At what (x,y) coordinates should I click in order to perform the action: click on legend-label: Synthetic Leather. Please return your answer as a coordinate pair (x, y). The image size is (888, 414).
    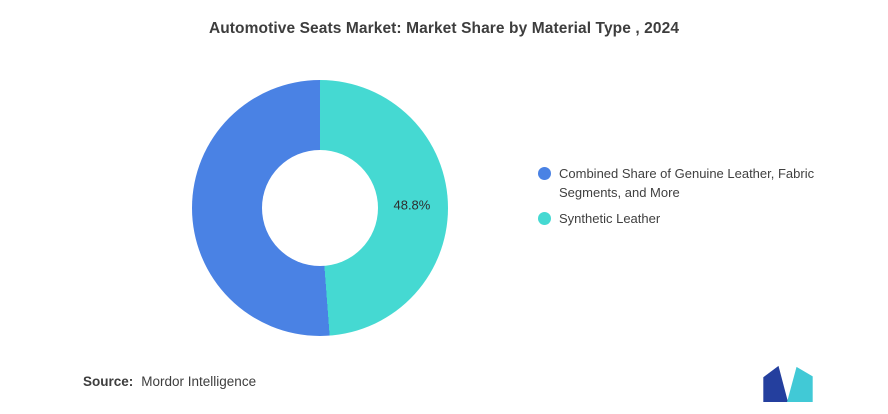
    Looking at the image, I should click on (610, 218).